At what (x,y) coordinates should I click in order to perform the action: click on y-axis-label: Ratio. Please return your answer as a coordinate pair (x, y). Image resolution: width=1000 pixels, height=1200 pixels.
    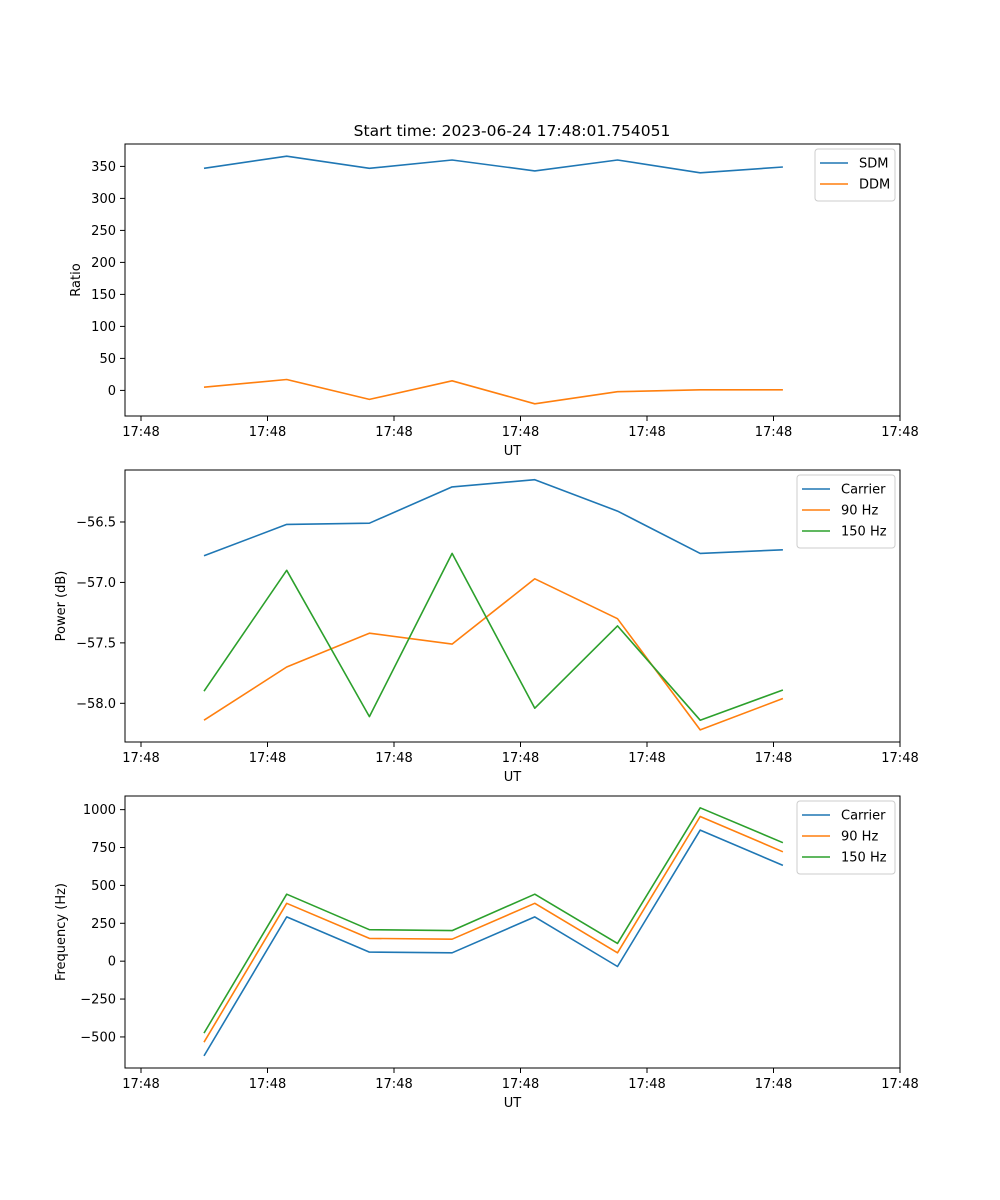
    Looking at the image, I should click on (76, 279).